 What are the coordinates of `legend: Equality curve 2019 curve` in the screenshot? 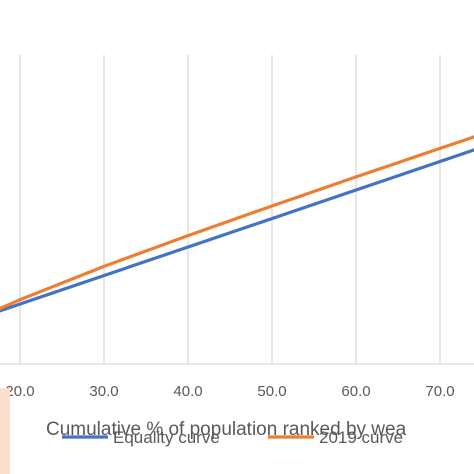 It's located at (232, 437).